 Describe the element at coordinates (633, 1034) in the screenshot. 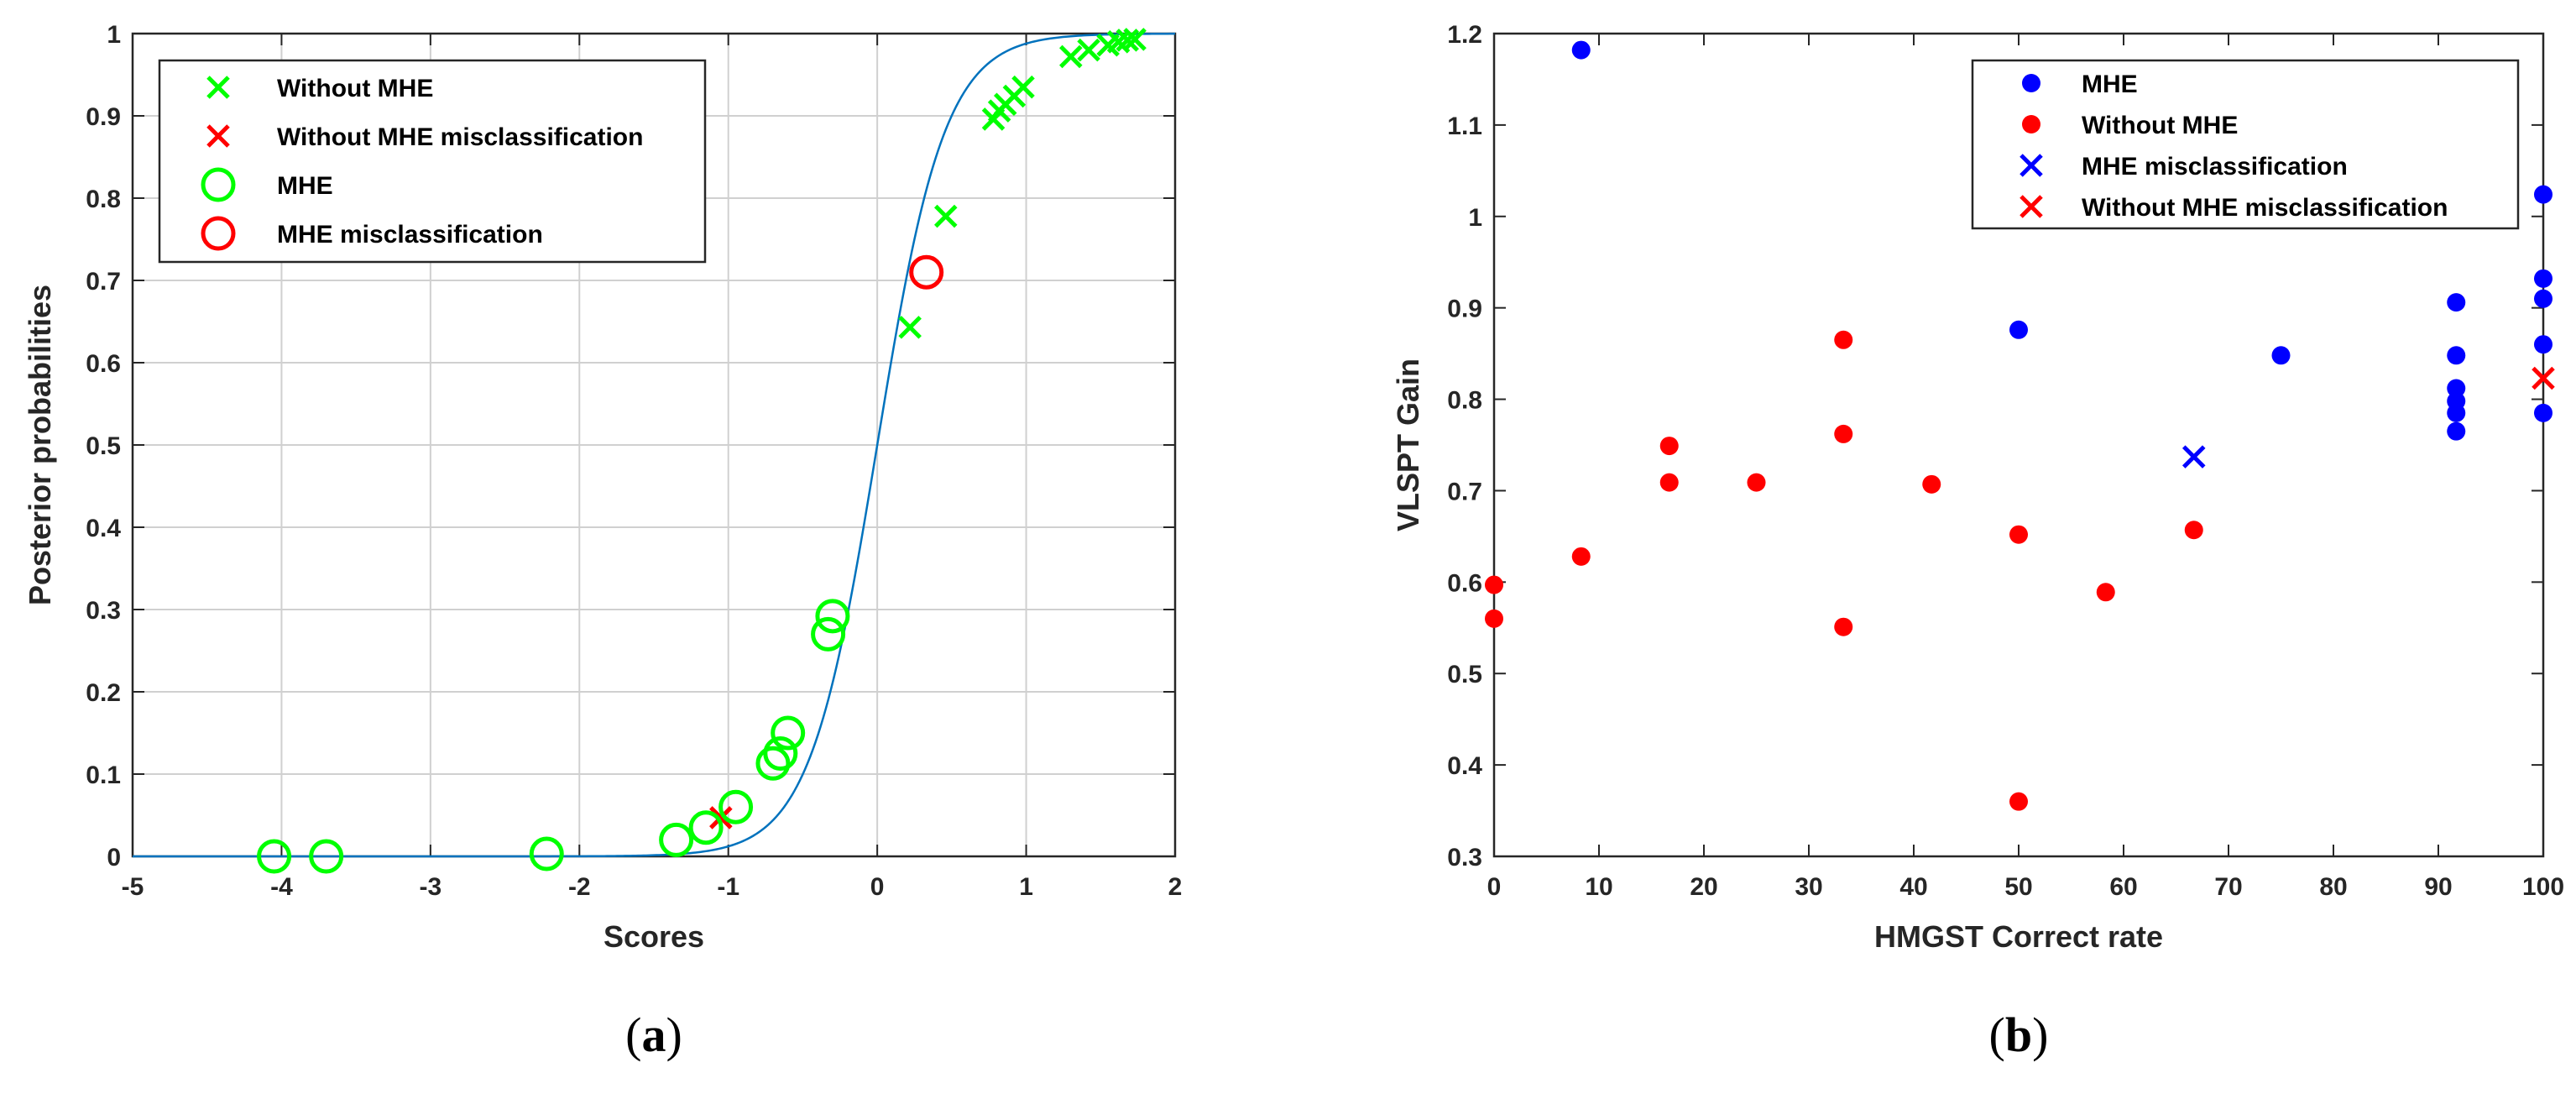

I see `paren: (` at that location.